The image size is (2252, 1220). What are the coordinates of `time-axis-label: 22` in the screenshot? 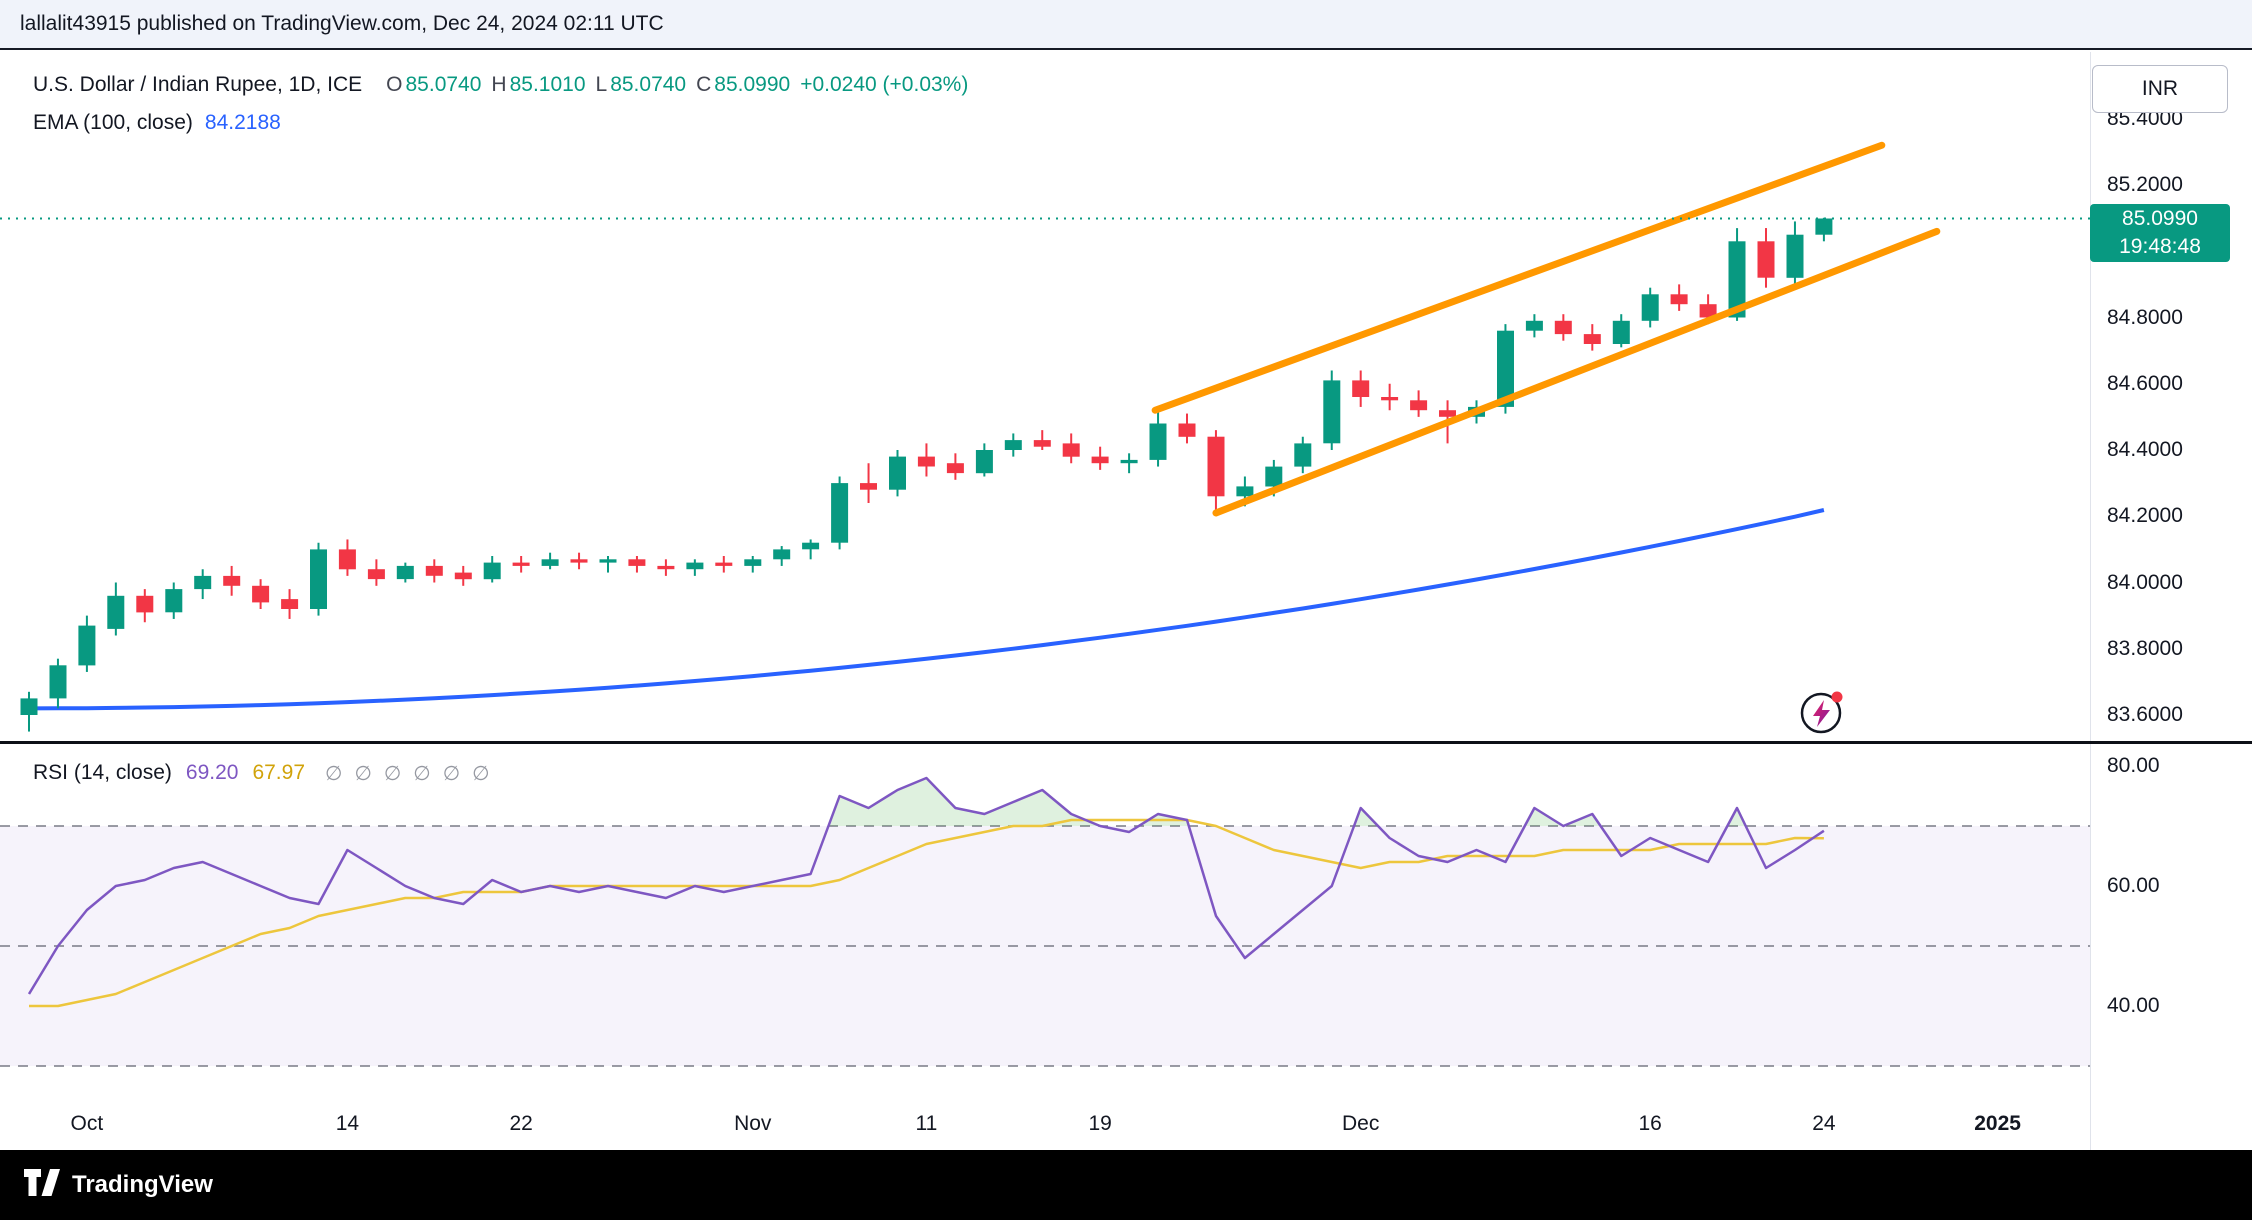 It's located at (521, 1123).